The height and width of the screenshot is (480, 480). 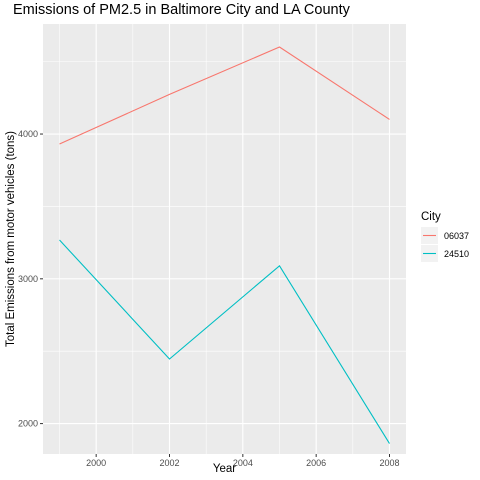 I want to click on x-tick-label: 2000, so click(x=96, y=463).